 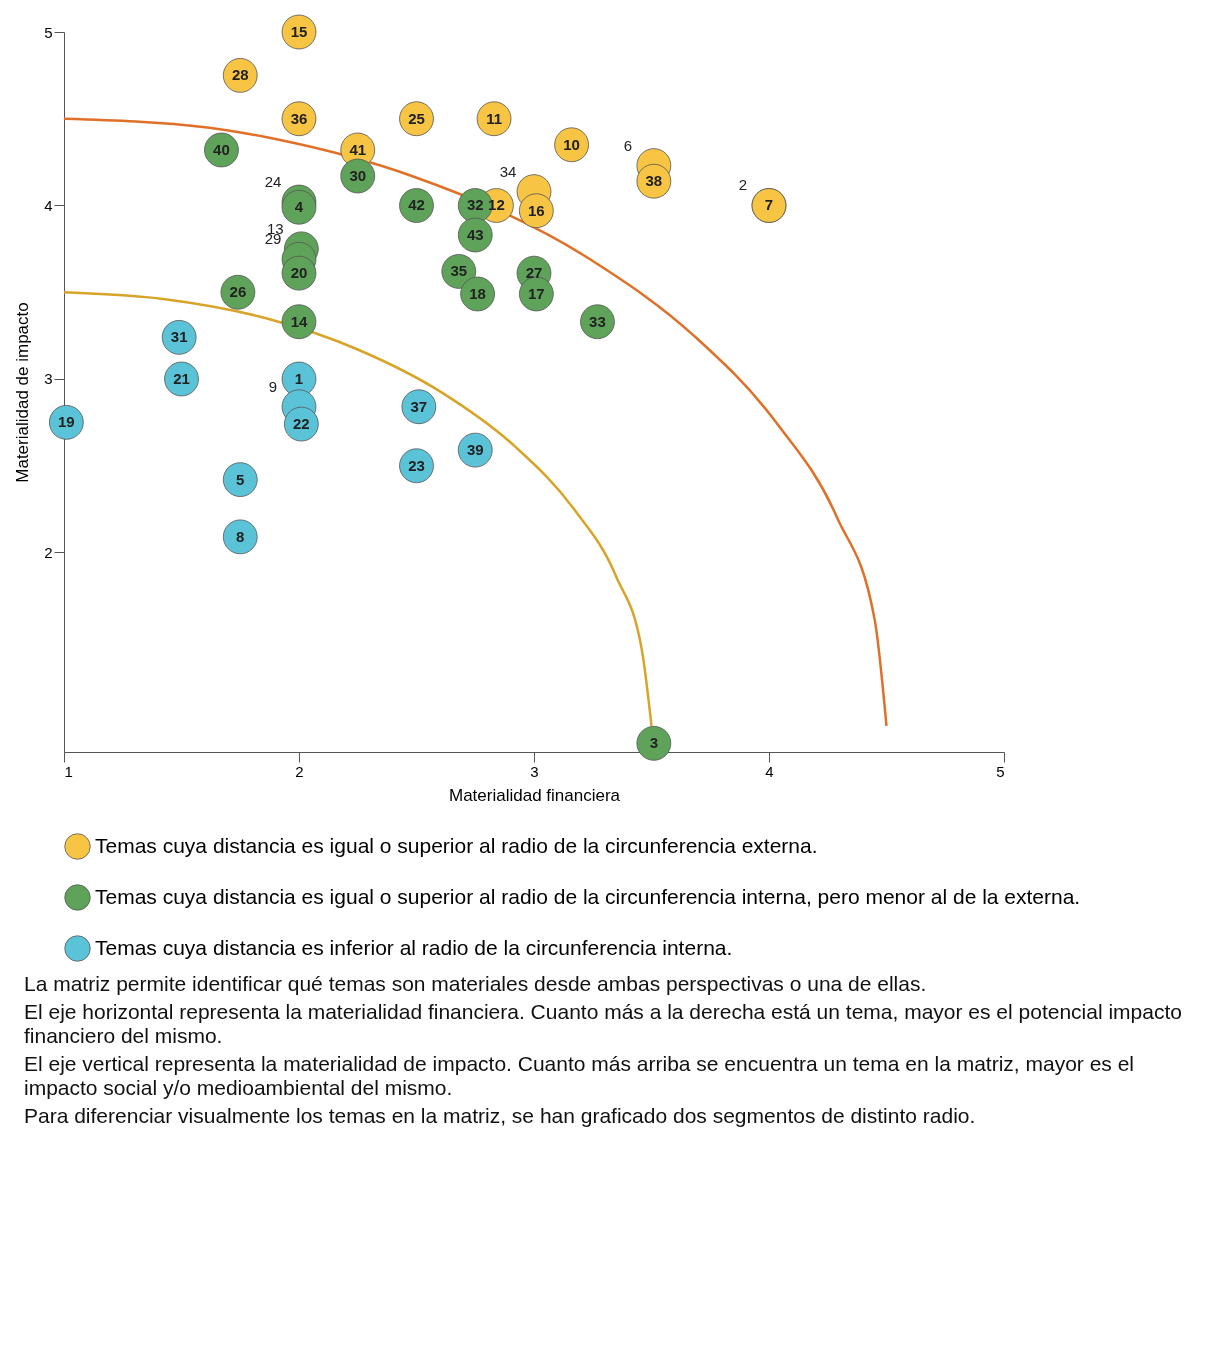 I want to click on annotation: 11, so click(x=494, y=118).